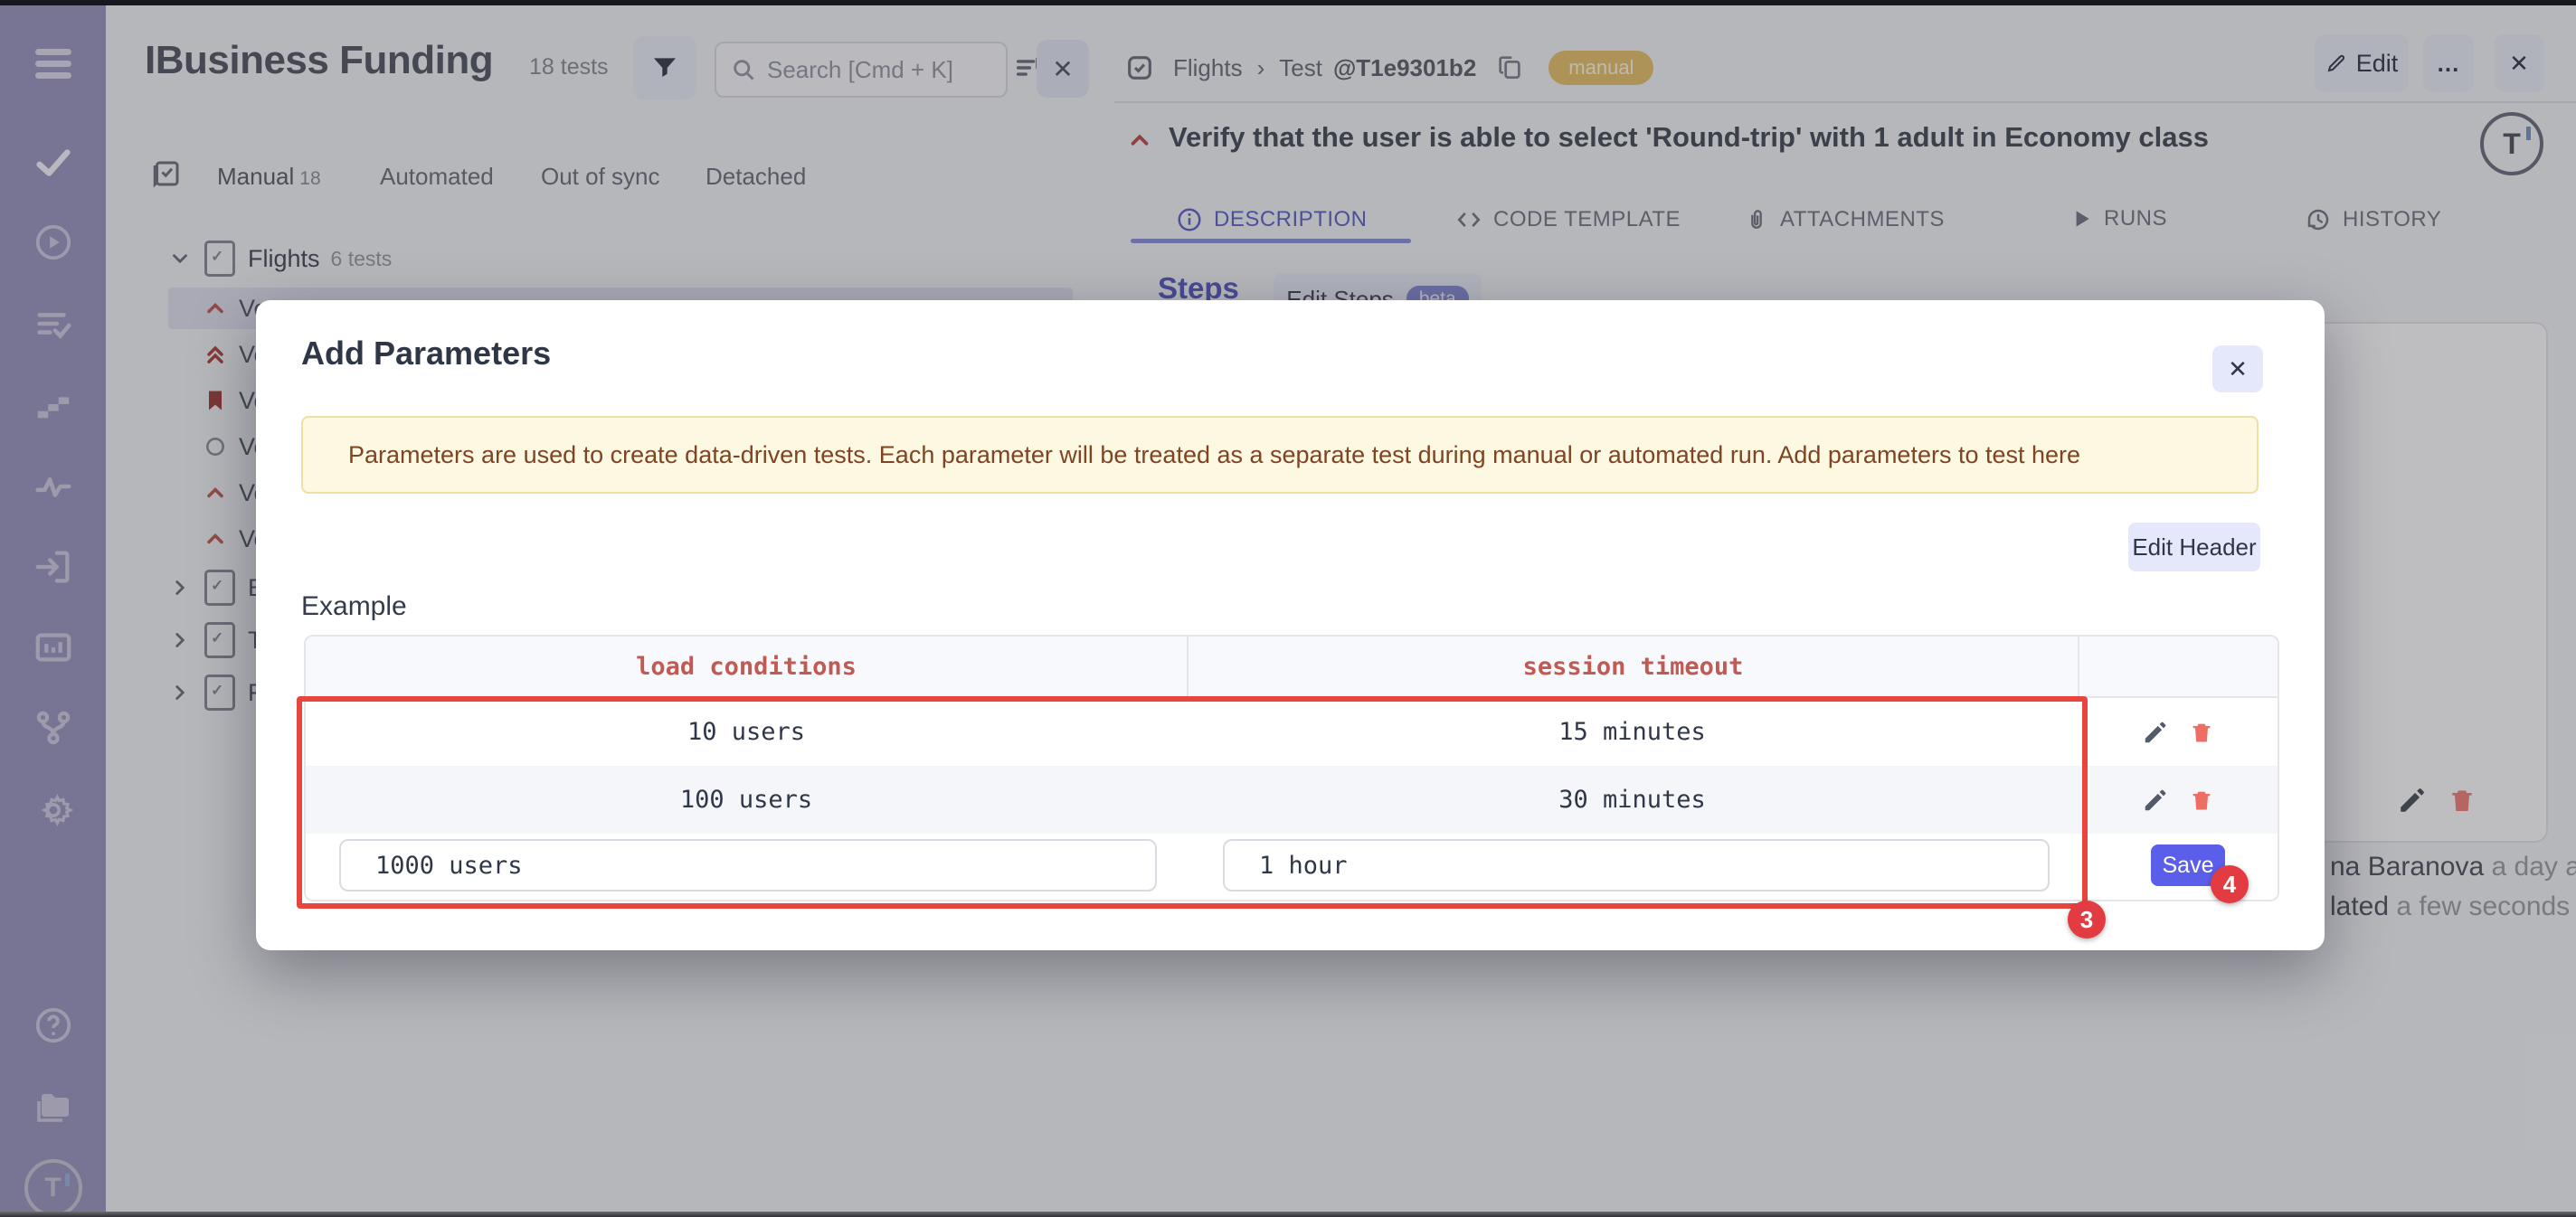 The height and width of the screenshot is (1217, 2576). Describe the element at coordinates (1405, 67) in the screenshot. I see `test-id: @T1e9301b2` at that location.